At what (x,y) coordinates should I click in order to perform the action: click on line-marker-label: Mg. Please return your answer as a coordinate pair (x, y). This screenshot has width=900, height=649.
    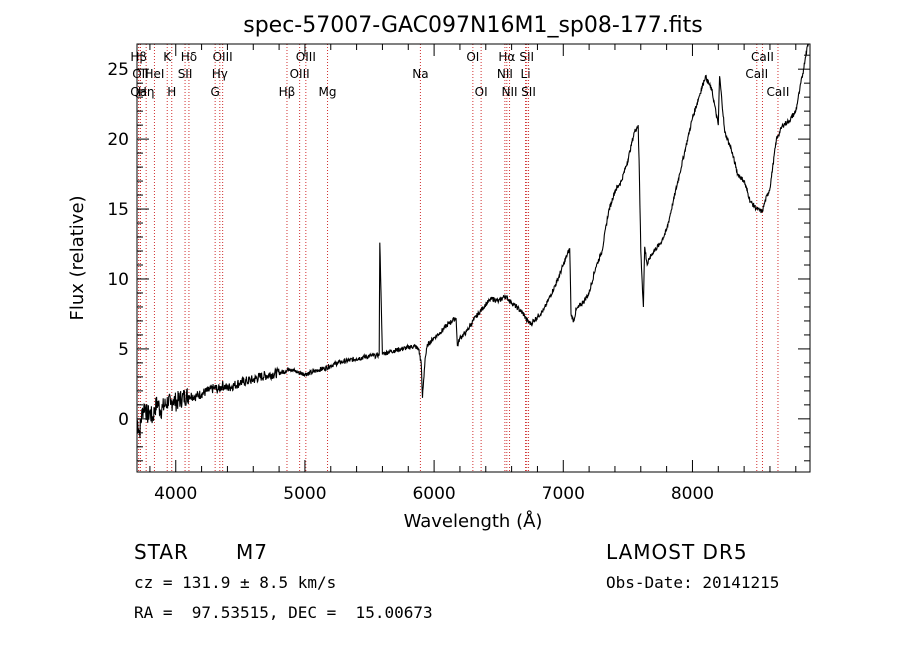
    Looking at the image, I should click on (328, 92).